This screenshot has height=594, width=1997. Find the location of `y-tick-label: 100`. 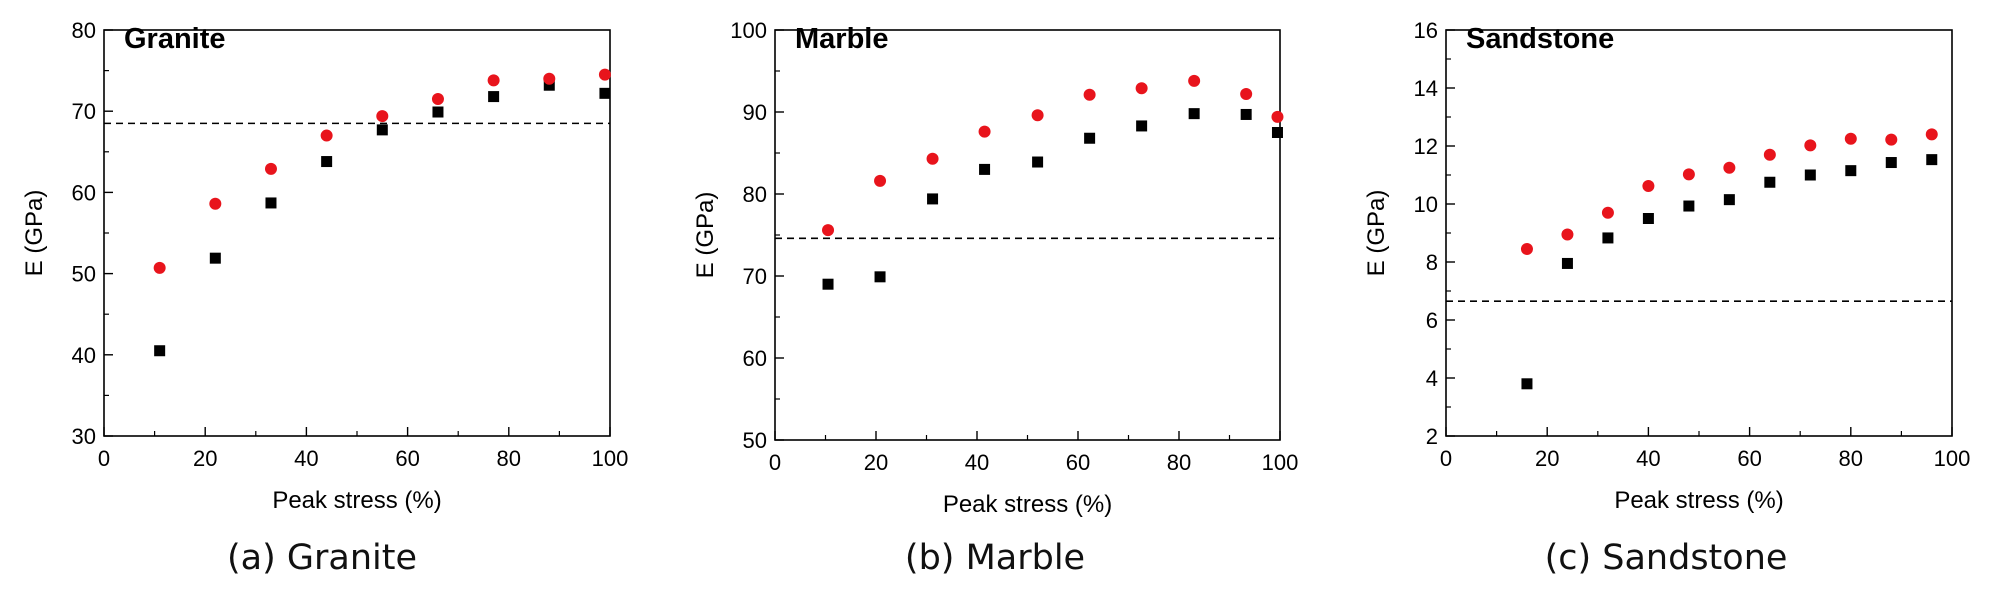

y-tick-label: 100 is located at coordinates (748, 30).